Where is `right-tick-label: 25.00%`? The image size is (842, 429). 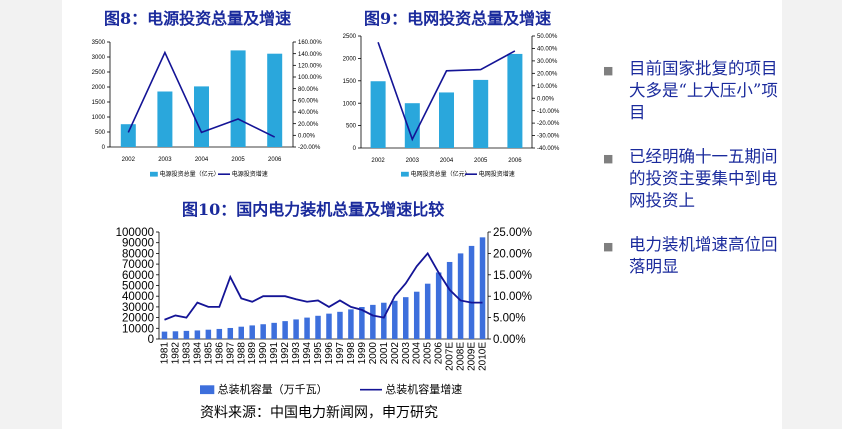
right-tick-label: 25.00% is located at coordinates (512, 233).